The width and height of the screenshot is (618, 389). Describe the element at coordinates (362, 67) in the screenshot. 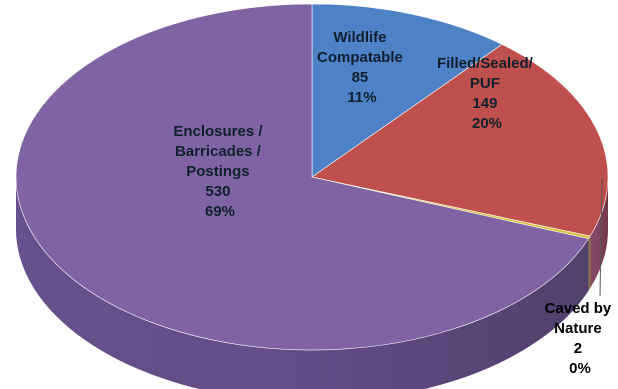

I see `slice-label-wildlife: Wildlife Compatable 85 11%` at that location.